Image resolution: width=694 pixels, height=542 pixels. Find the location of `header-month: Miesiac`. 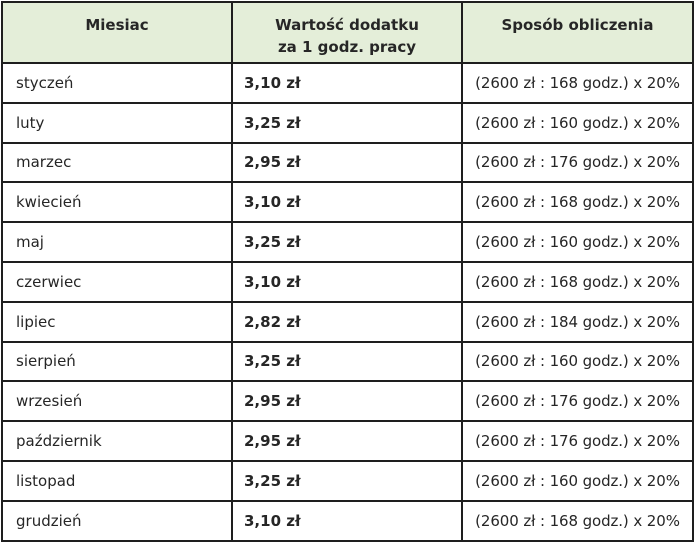

header-month: Miesiac is located at coordinates (117, 32).